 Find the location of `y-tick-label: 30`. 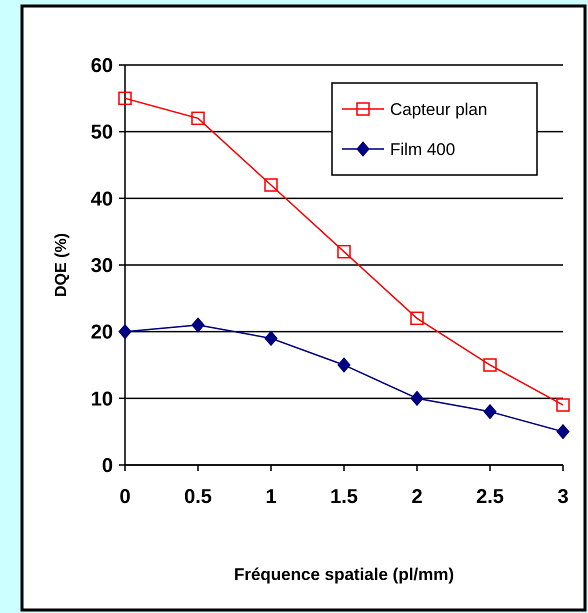

y-tick-label: 30 is located at coordinates (101, 266).